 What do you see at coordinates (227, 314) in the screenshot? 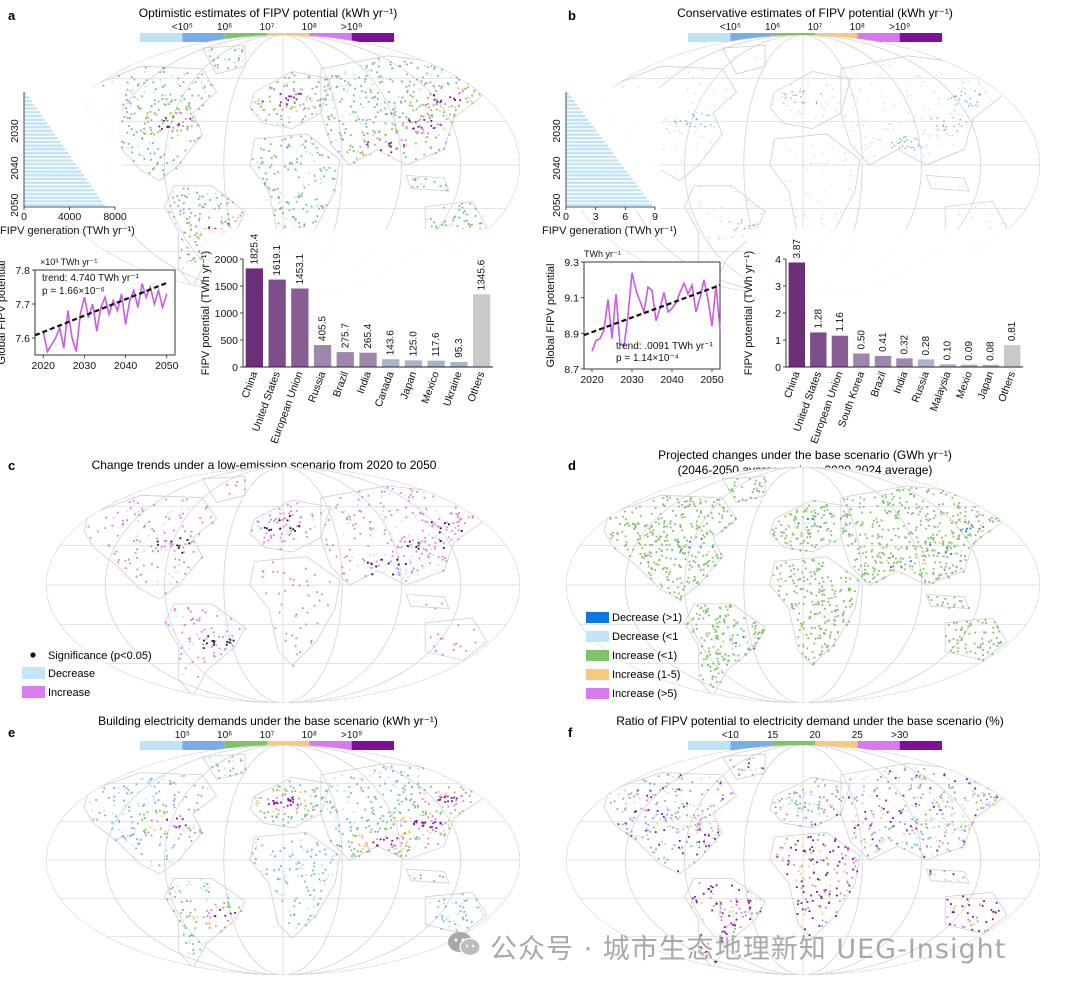
I see `y-tick-label: 1000` at bounding box center [227, 314].